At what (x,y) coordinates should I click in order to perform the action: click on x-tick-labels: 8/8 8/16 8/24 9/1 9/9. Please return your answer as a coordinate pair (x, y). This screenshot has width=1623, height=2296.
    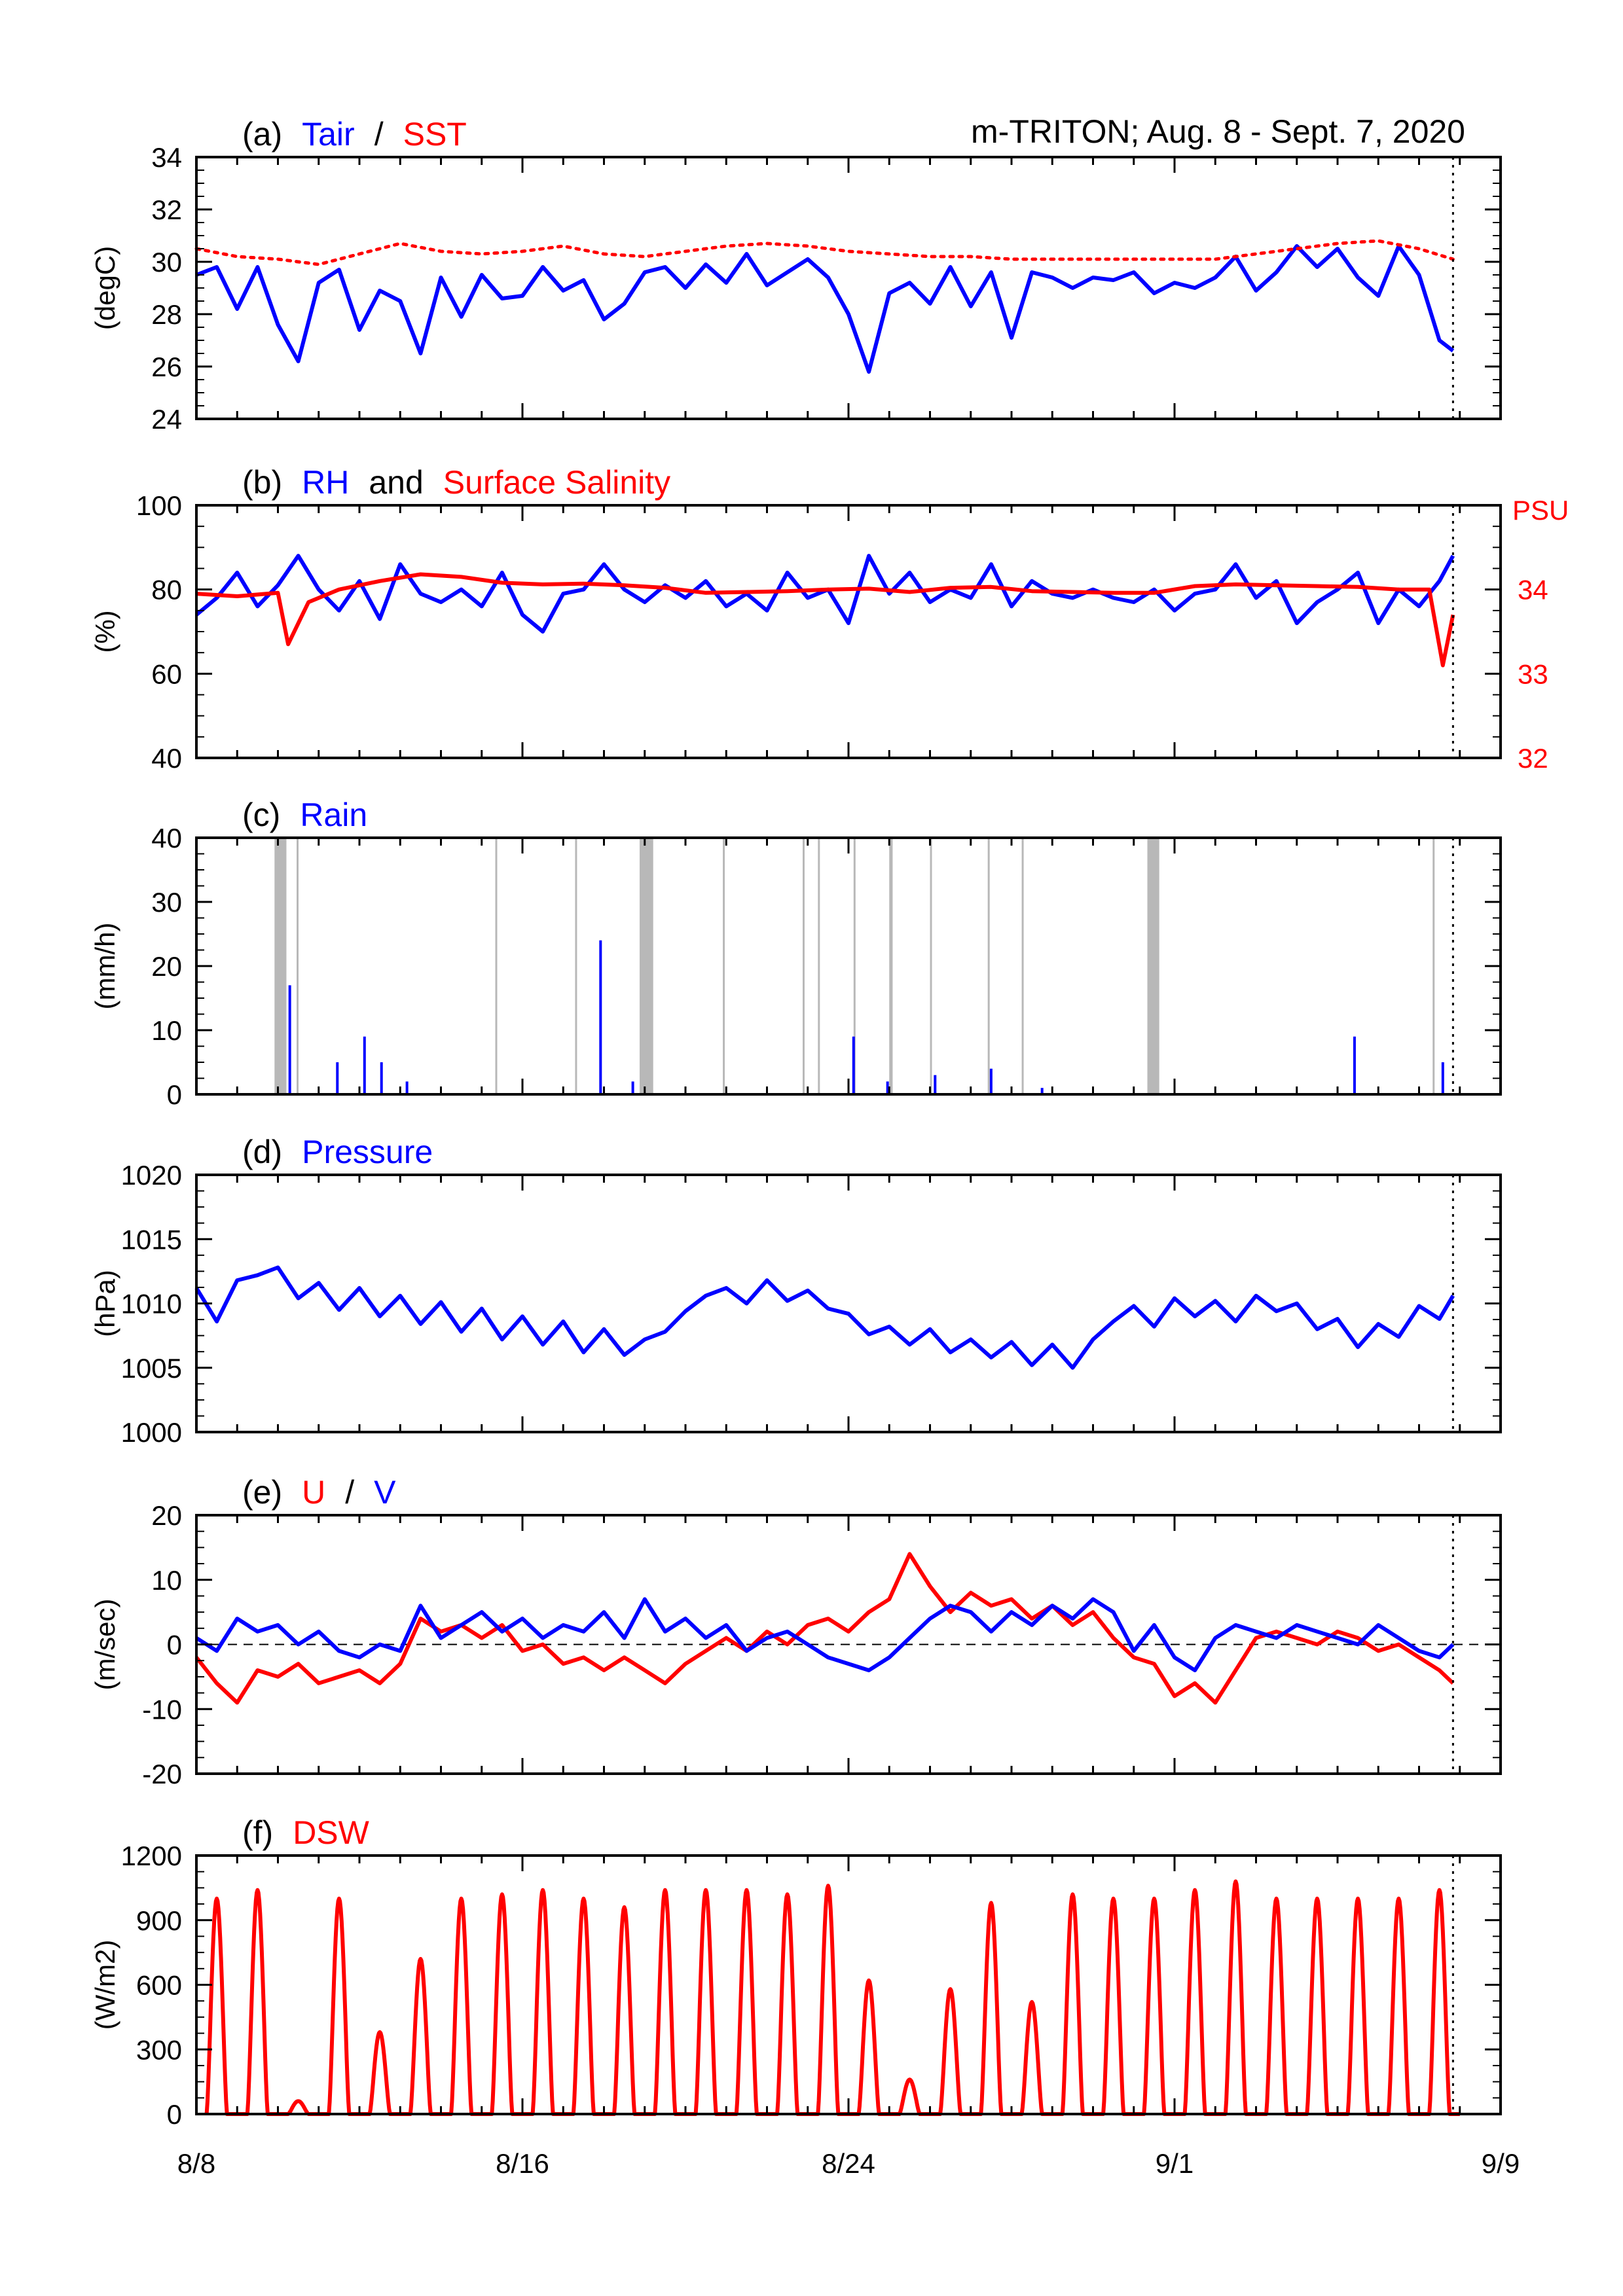
    Looking at the image, I should click on (848, 2163).